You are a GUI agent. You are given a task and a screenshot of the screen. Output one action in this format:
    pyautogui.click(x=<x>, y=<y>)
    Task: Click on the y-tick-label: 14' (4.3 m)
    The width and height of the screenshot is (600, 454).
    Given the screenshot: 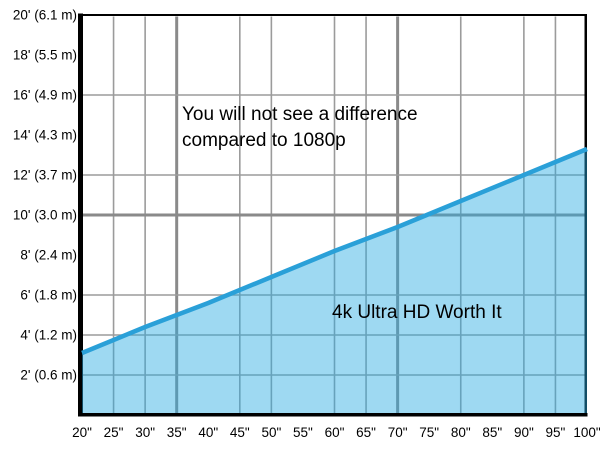 What is the action you would take?
    pyautogui.click(x=45, y=135)
    